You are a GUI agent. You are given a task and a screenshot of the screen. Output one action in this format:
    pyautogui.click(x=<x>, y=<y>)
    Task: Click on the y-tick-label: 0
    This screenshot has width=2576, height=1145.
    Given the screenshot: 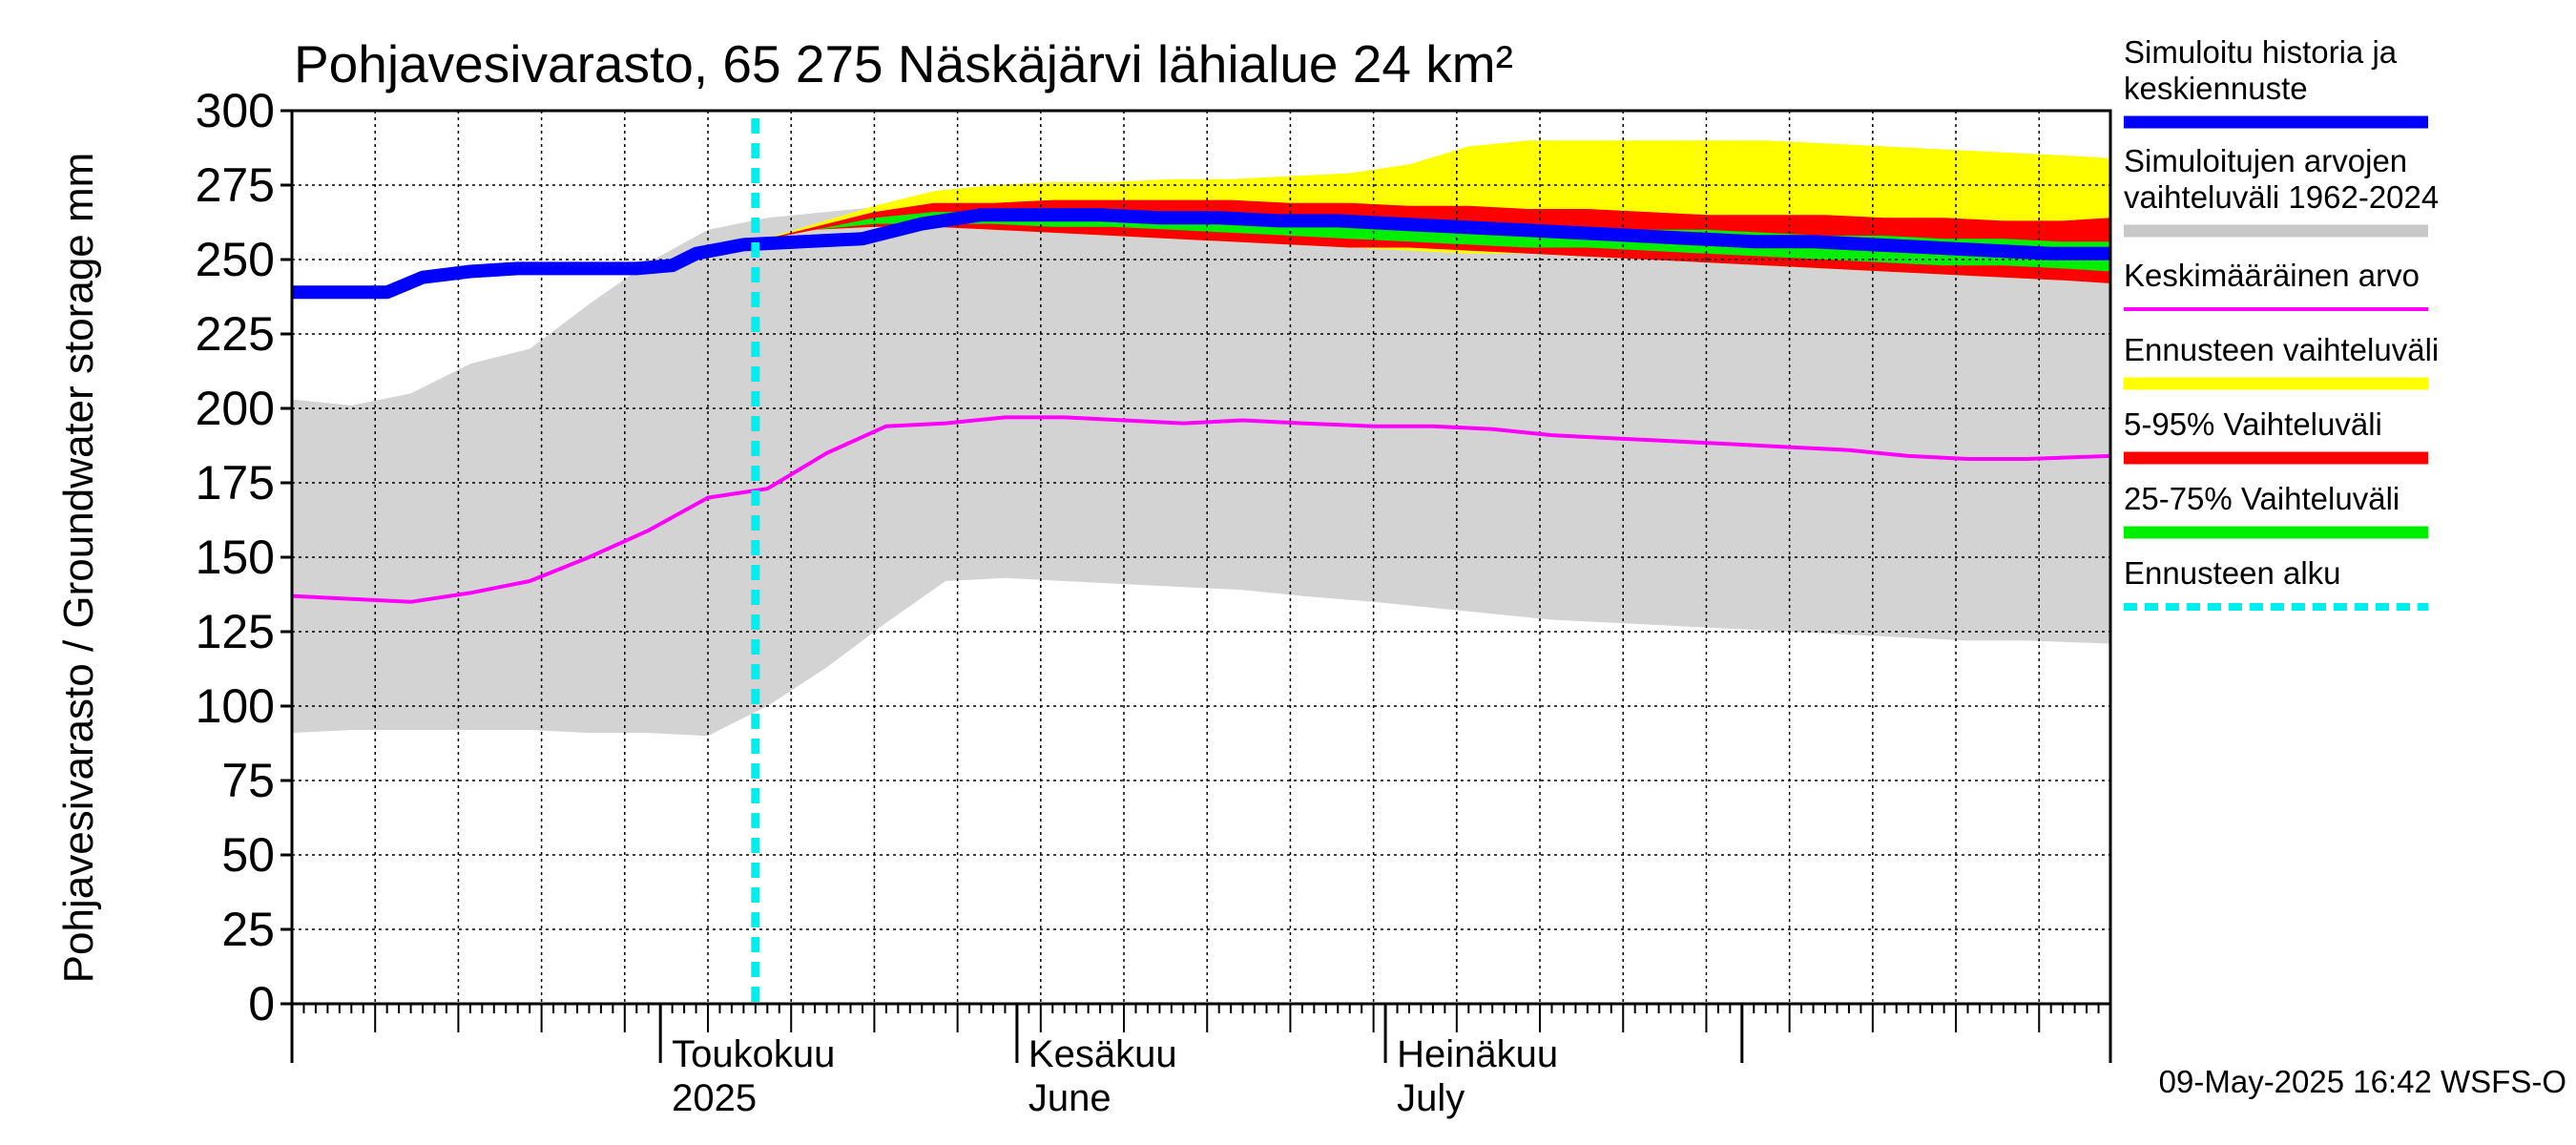 What is the action you would take?
    pyautogui.click(x=261, y=1004)
    